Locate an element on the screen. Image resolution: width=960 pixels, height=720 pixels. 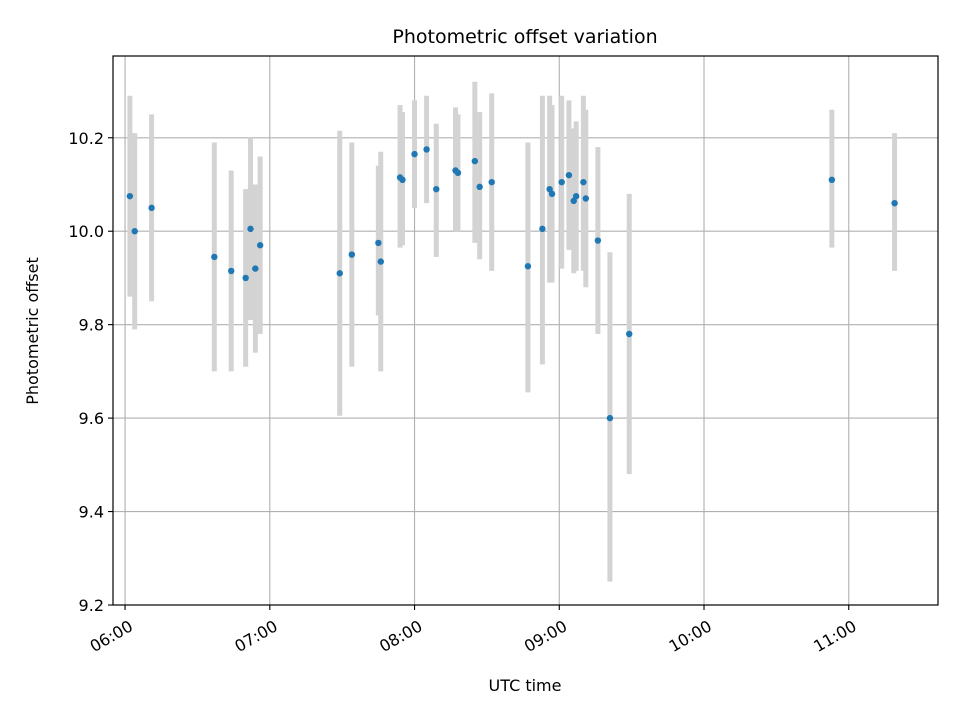
y-tick-label: 10.0 is located at coordinates (86, 231).